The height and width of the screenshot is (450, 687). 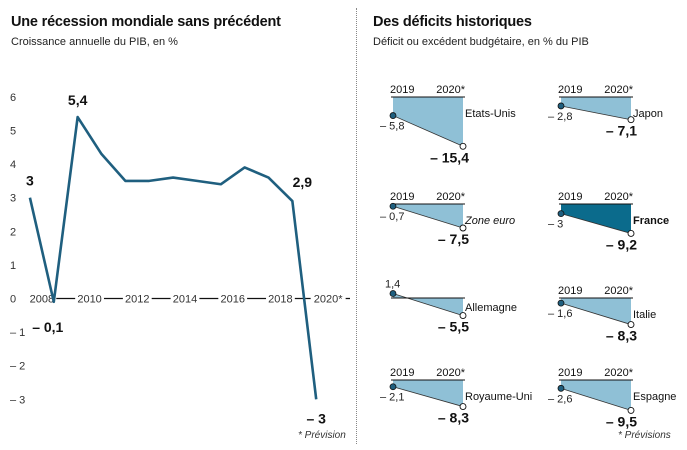 I want to click on value-2019: – 5,8, so click(x=392, y=127).